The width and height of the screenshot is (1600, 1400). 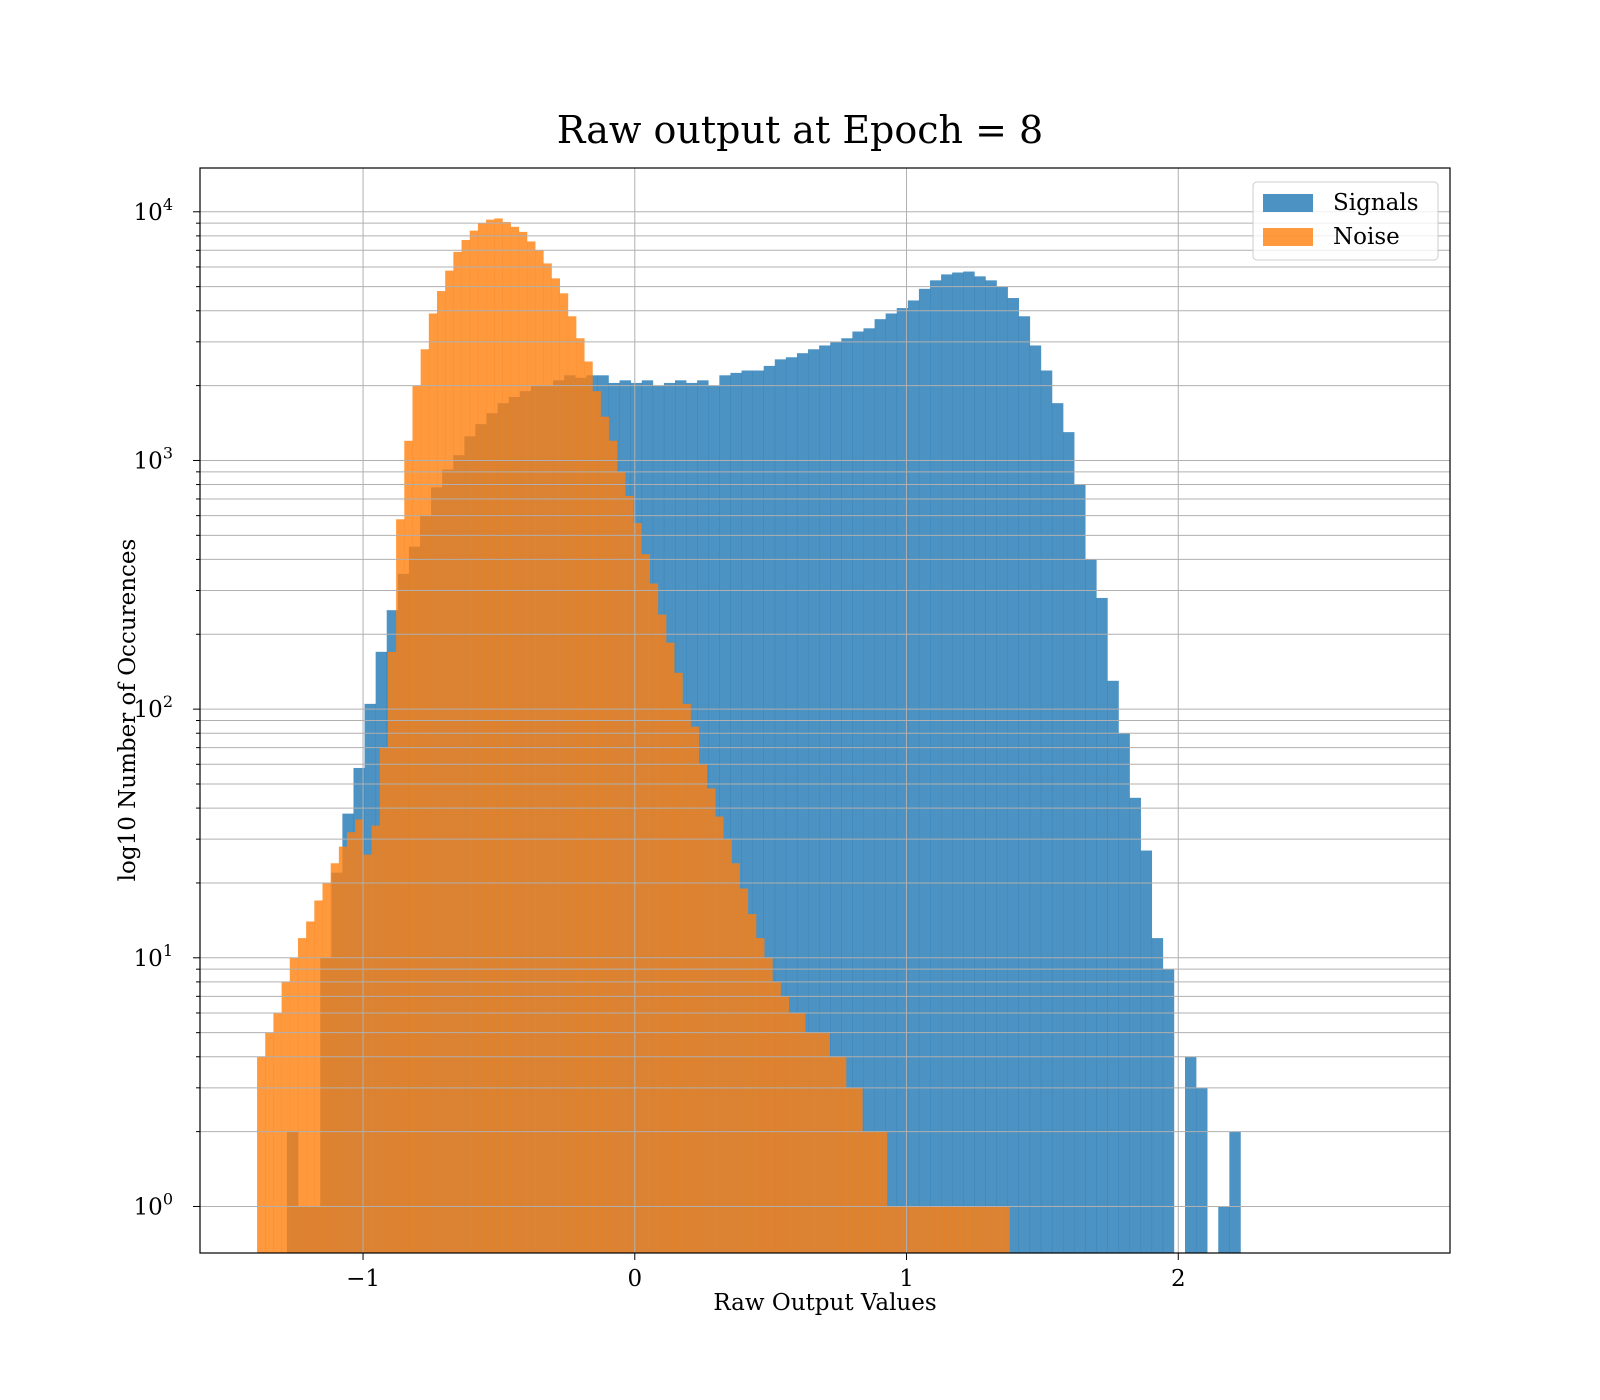 I want to click on y-tick-label: 10⁴, so click(x=153, y=210).